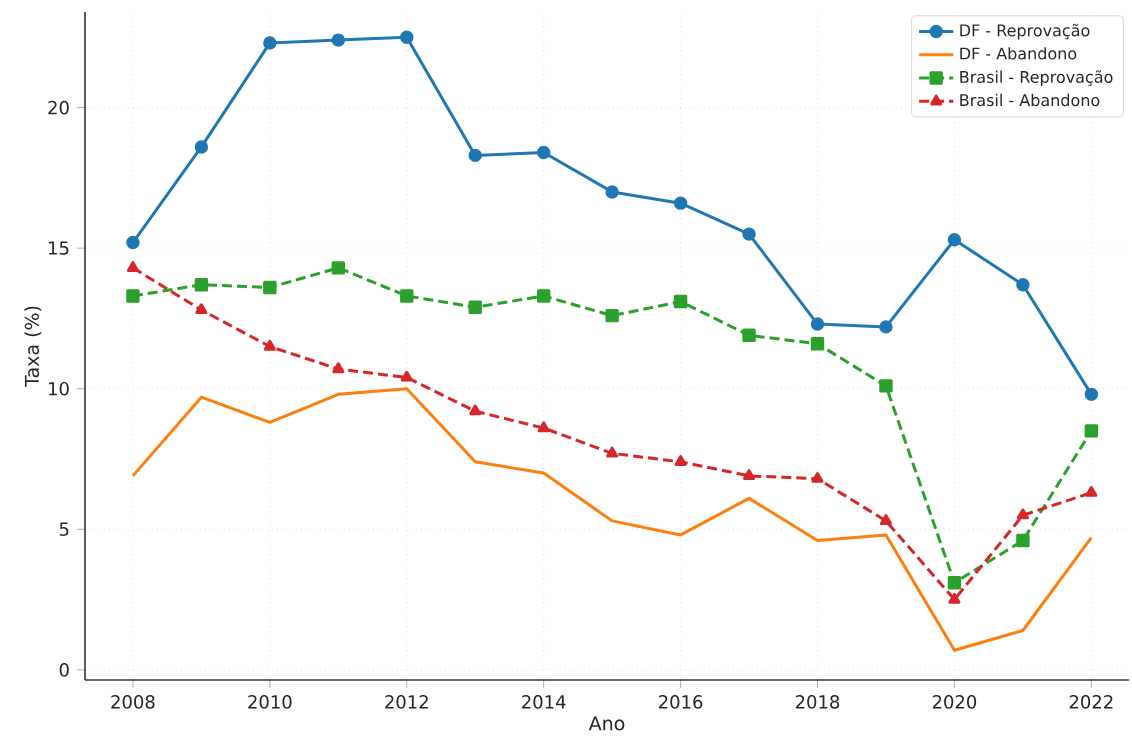 This screenshot has width=1132, height=740. Describe the element at coordinates (681, 702) in the screenshot. I see `x-tick-label: 2016` at that location.